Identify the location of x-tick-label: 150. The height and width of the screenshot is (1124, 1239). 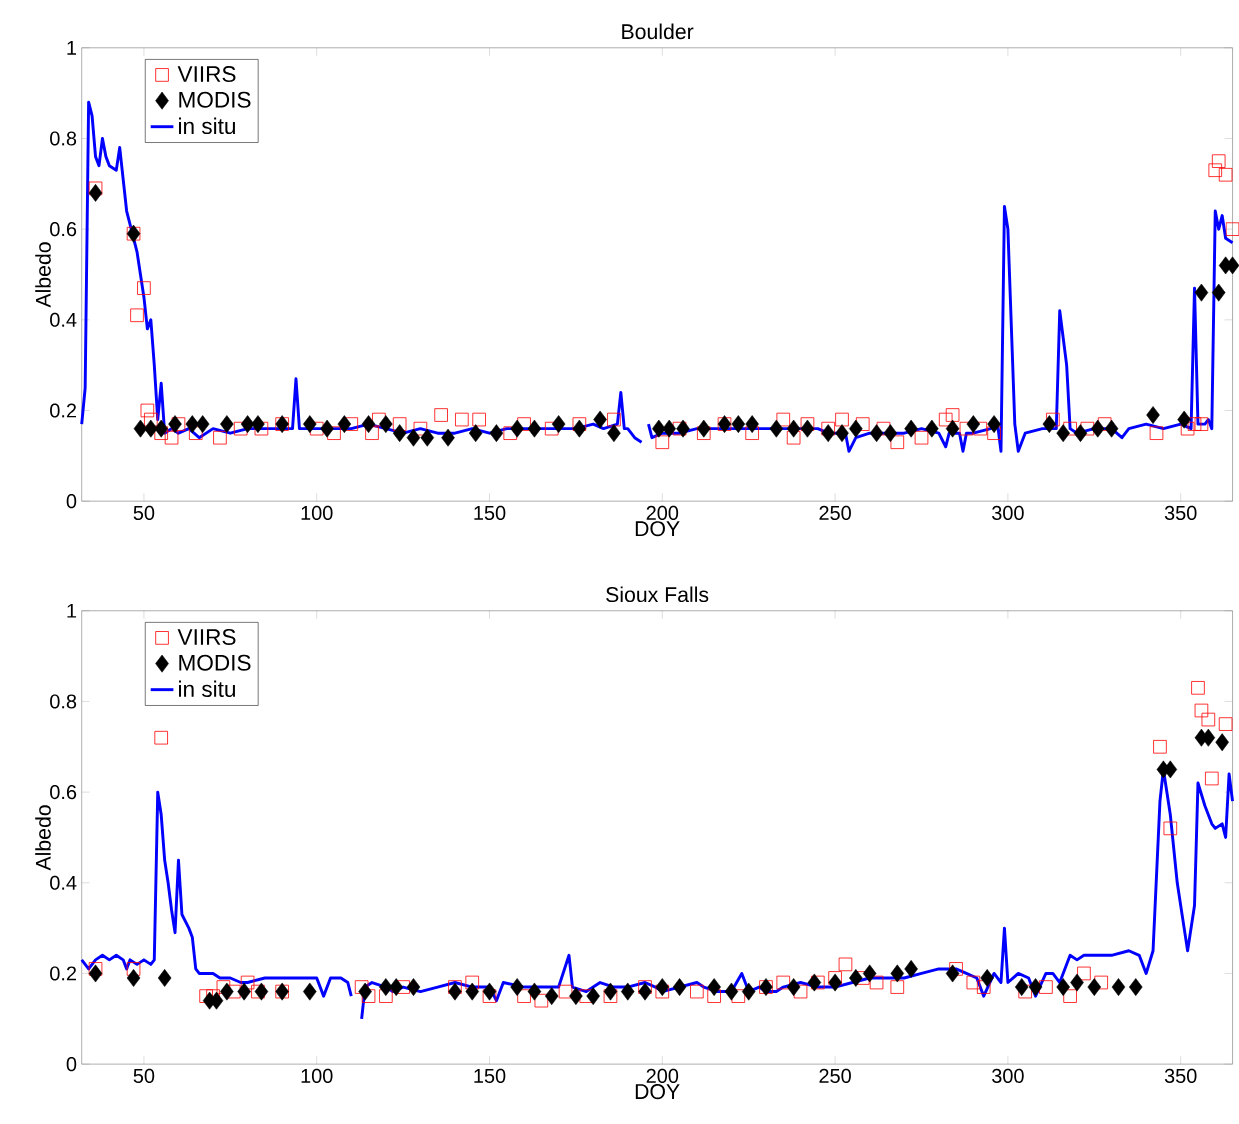
(490, 513).